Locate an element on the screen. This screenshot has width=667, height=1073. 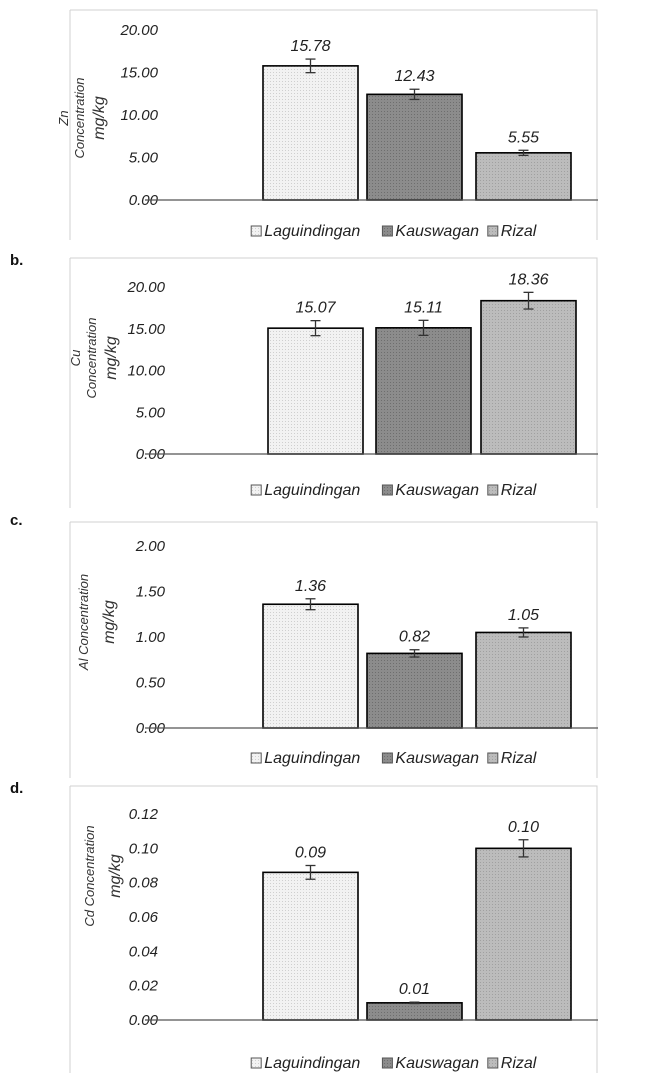
data-label: 0.01 is located at coordinates (414, 989).